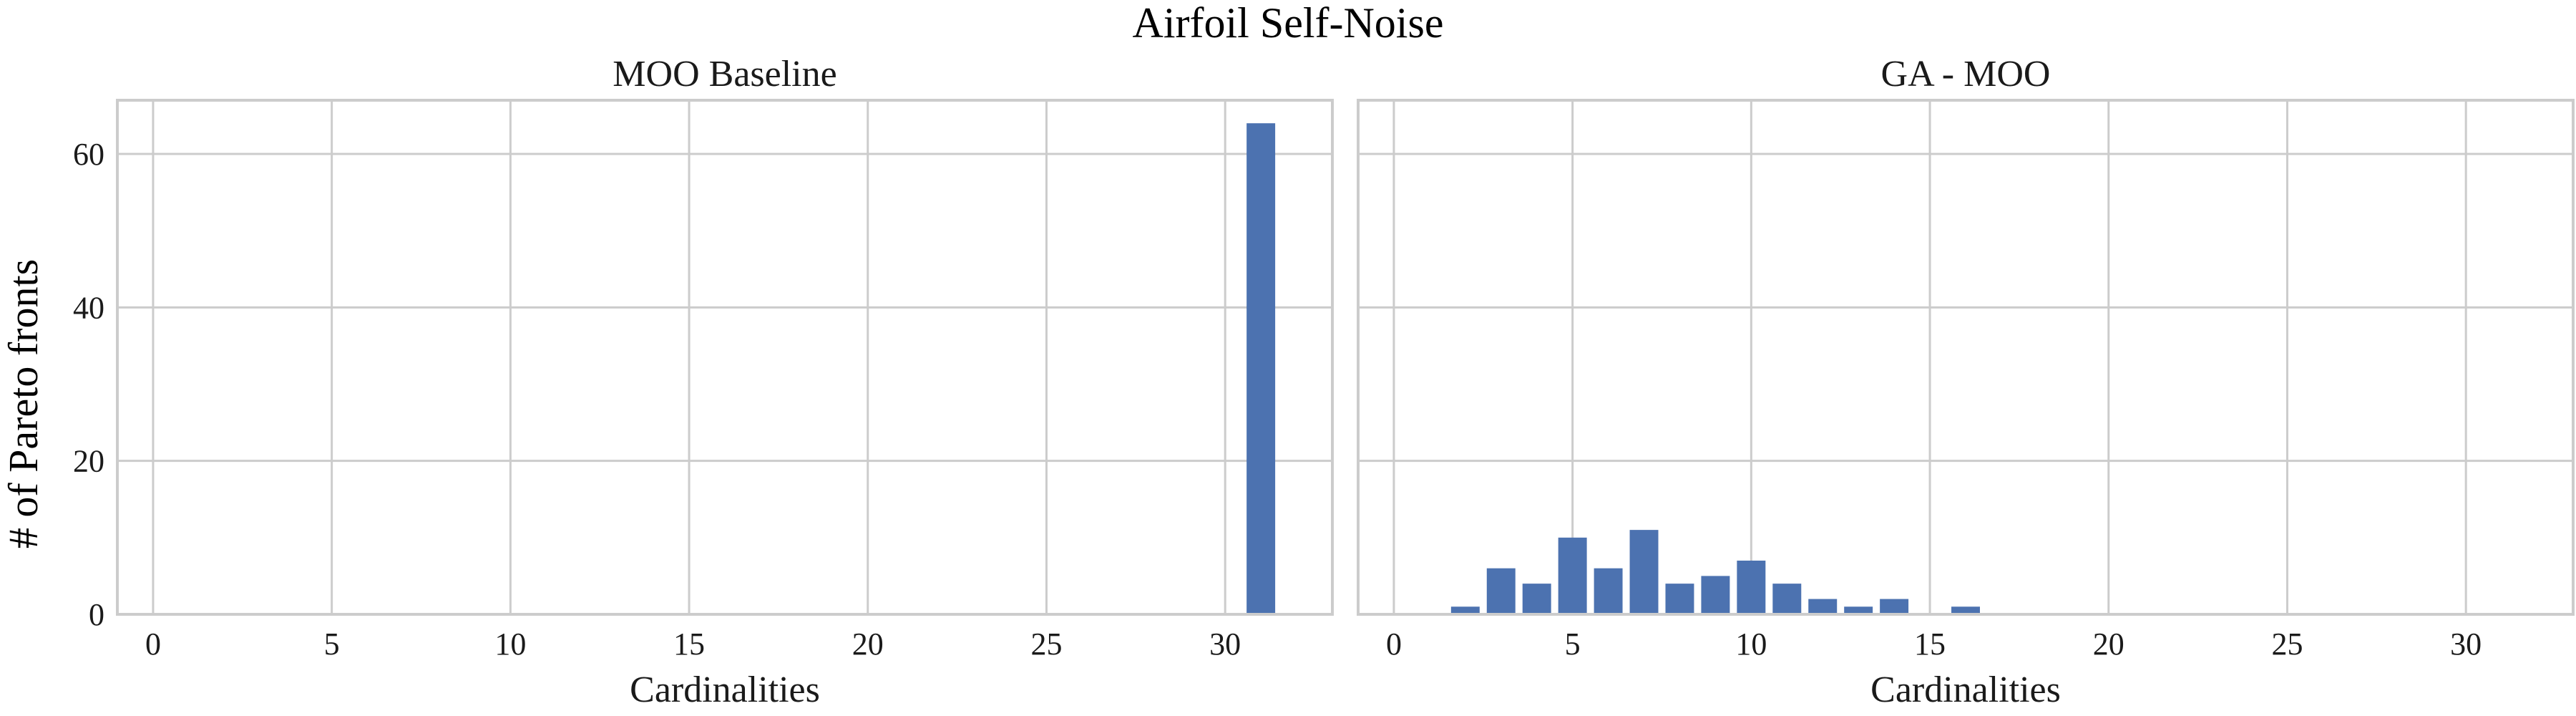  Describe the element at coordinates (1288, 23) in the screenshot. I see `figure-title: Airfoil Self-Noise` at that location.